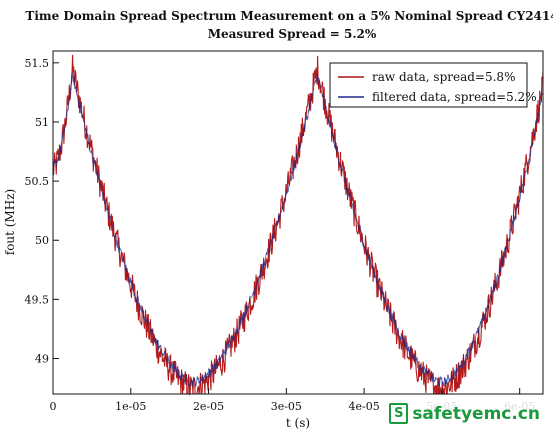 Image resolution: width=553 pixels, height=434 pixels. What do you see at coordinates (53, 406) in the screenshot?
I see `x-tick-label: 0` at bounding box center [53, 406].